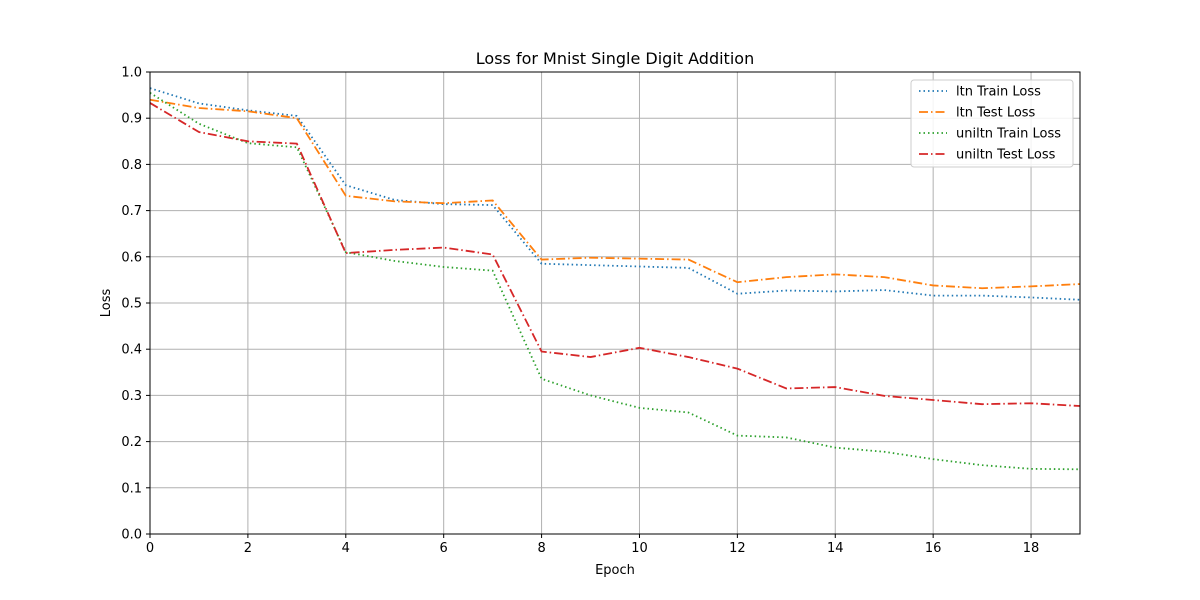 The height and width of the screenshot is (600, 1200). I want to click on legend-label: ltn Train Loss, so click(998, 92).